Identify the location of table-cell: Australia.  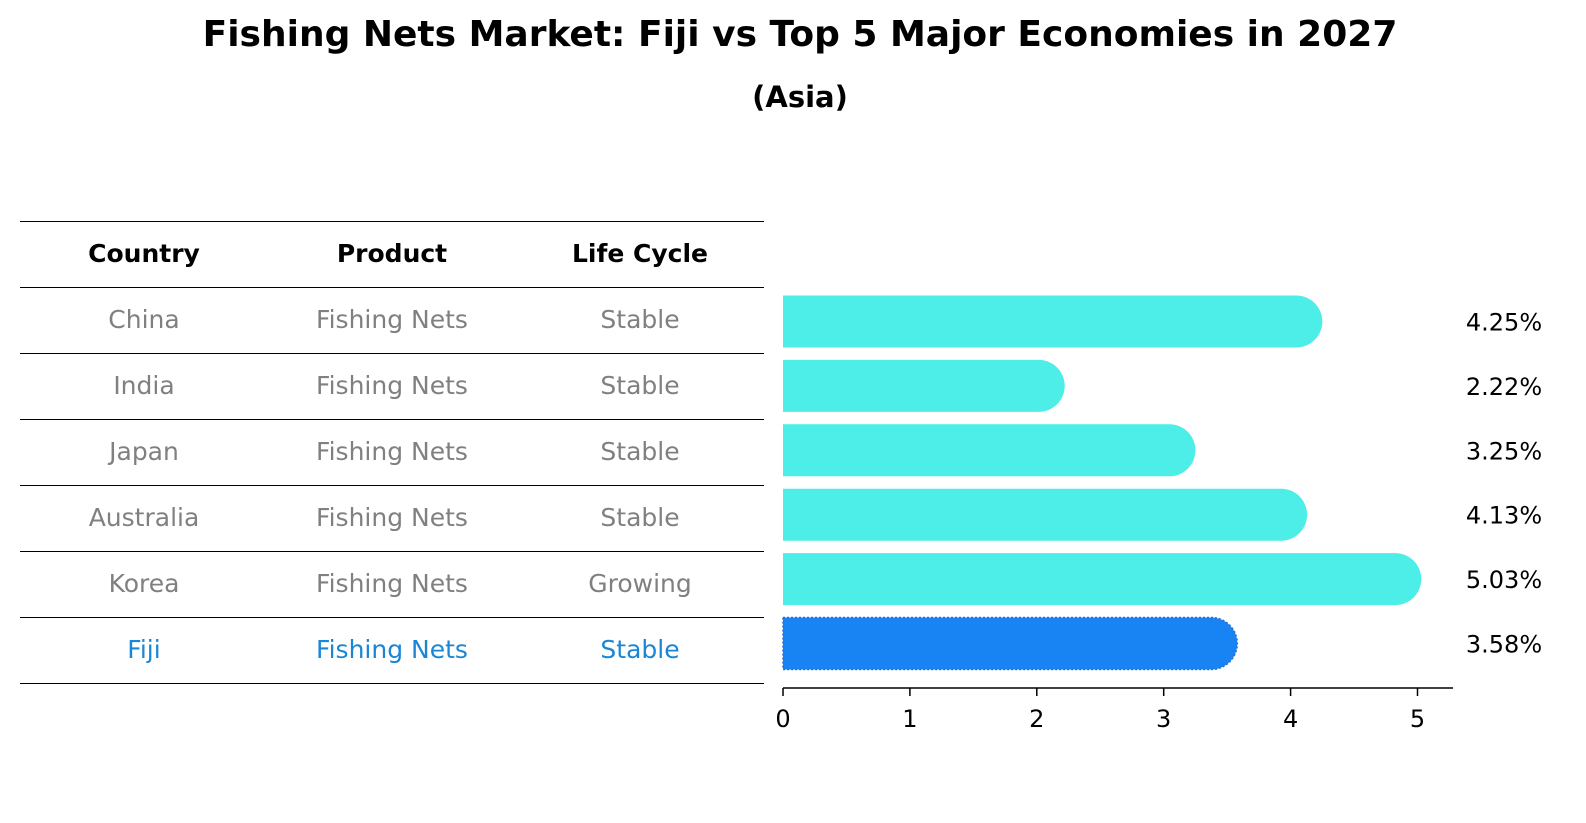
(144, 517).